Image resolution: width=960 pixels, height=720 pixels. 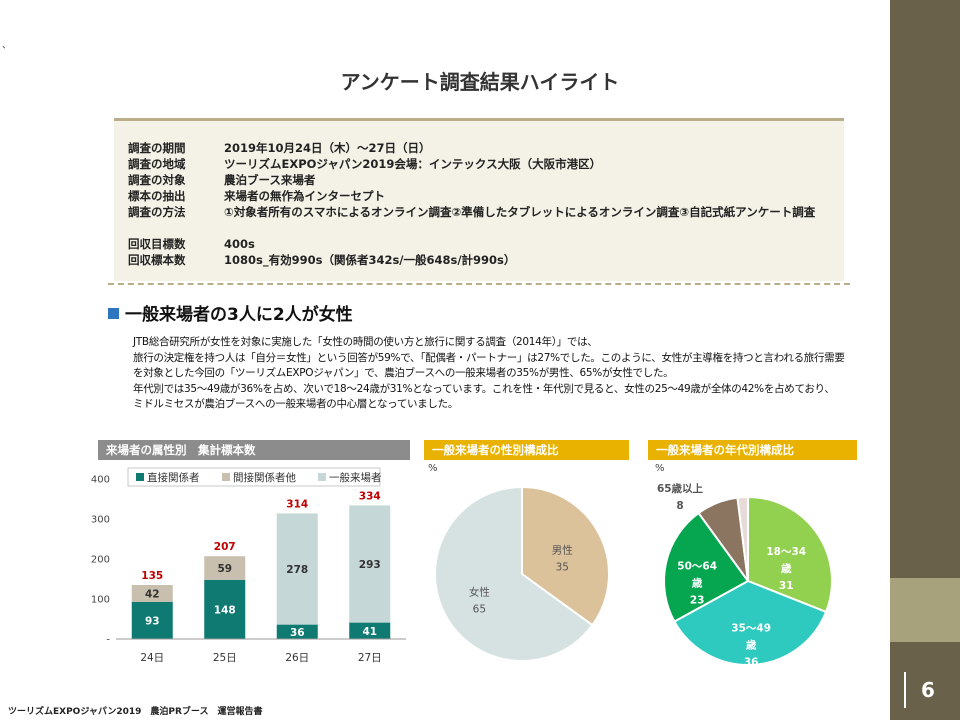 I want to click on pie-value-label: 36, so click(x=751, y=662).